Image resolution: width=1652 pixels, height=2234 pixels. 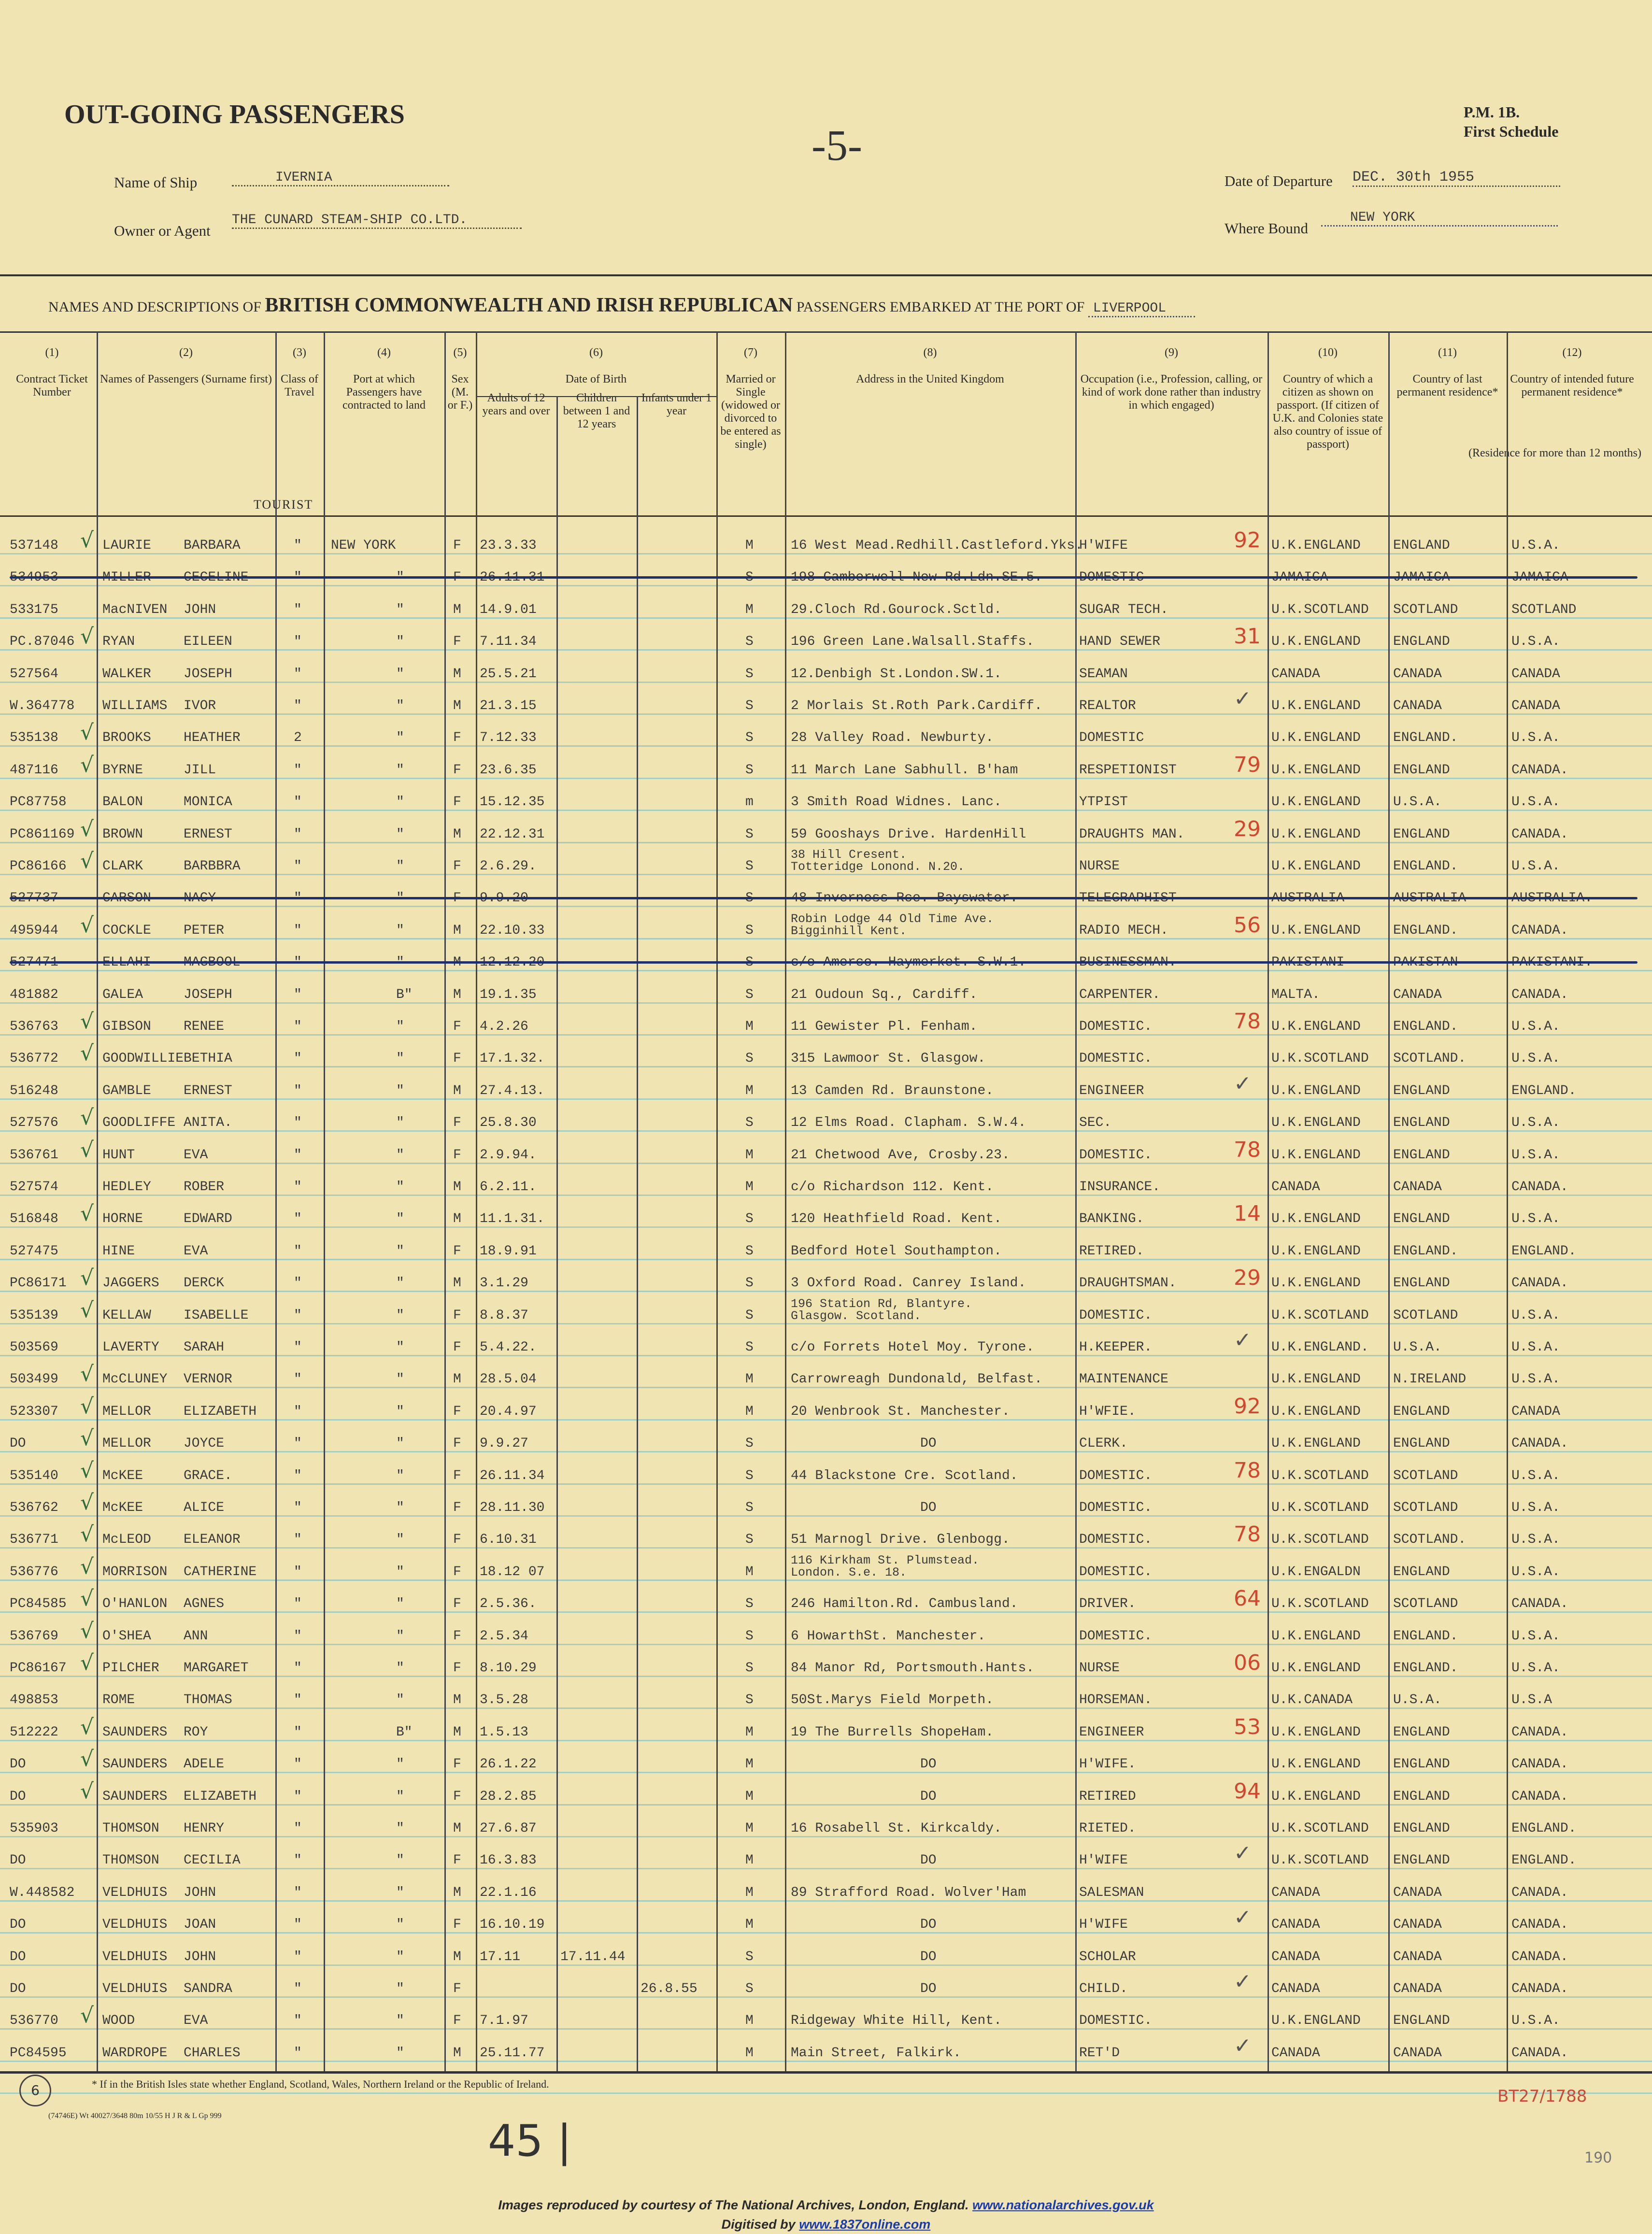 What do you see at coordinates (888, 1059) in the screenshot?
I see `address: 315 Lawmoor St. Glasgow.` at bounding box center [888, 1059].